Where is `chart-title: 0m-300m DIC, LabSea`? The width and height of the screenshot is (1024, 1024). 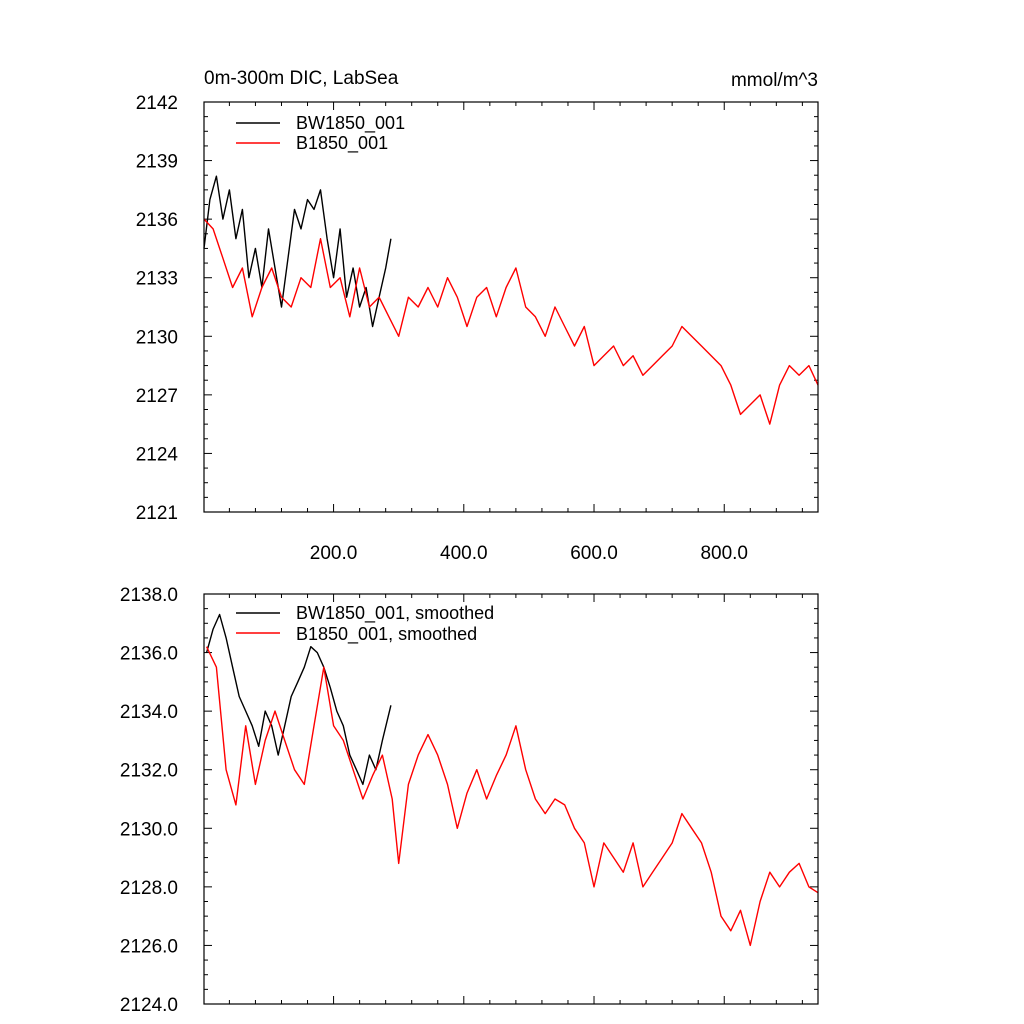 chart-title: 0m-300m DIC, LabSea is located at coordinates (301, 78).